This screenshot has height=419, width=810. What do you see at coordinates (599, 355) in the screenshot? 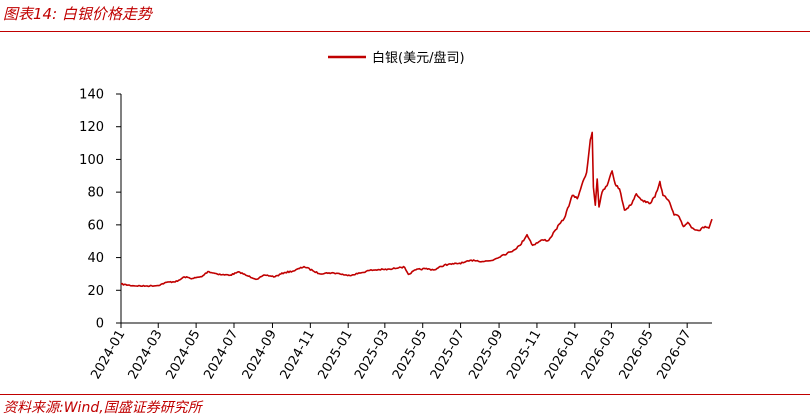
I see `x-tick-label: 2026-03` at bounding box center [599, 355].